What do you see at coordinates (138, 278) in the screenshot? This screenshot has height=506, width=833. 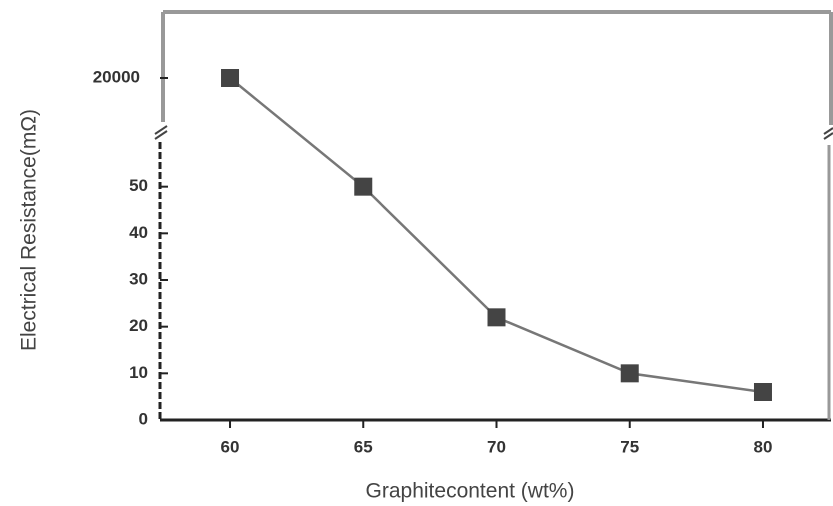 I see `y-tick-label: 30` at bounding box center [138, 278].